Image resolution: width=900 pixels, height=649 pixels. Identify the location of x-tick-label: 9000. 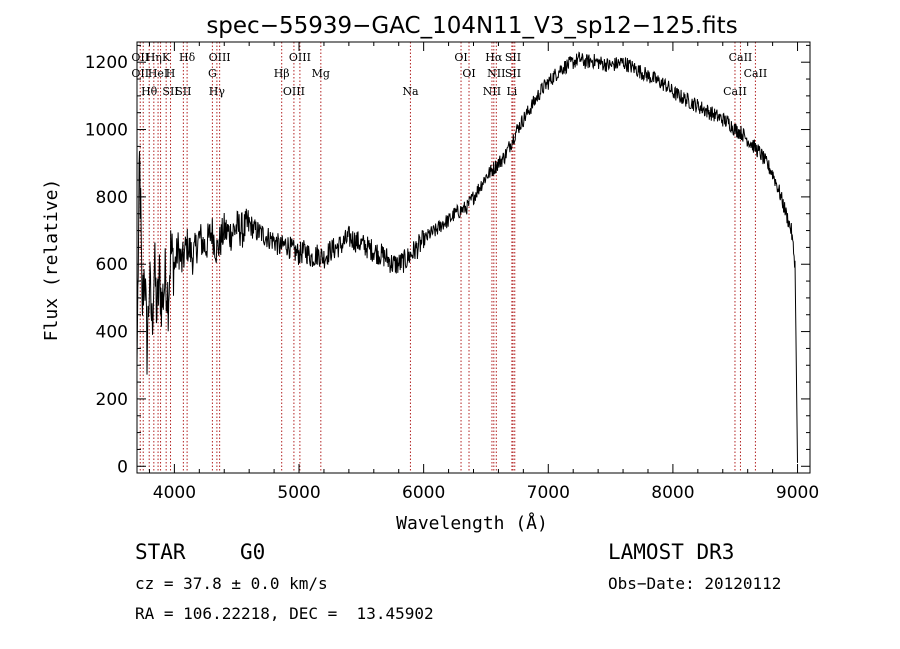
(797, 493).